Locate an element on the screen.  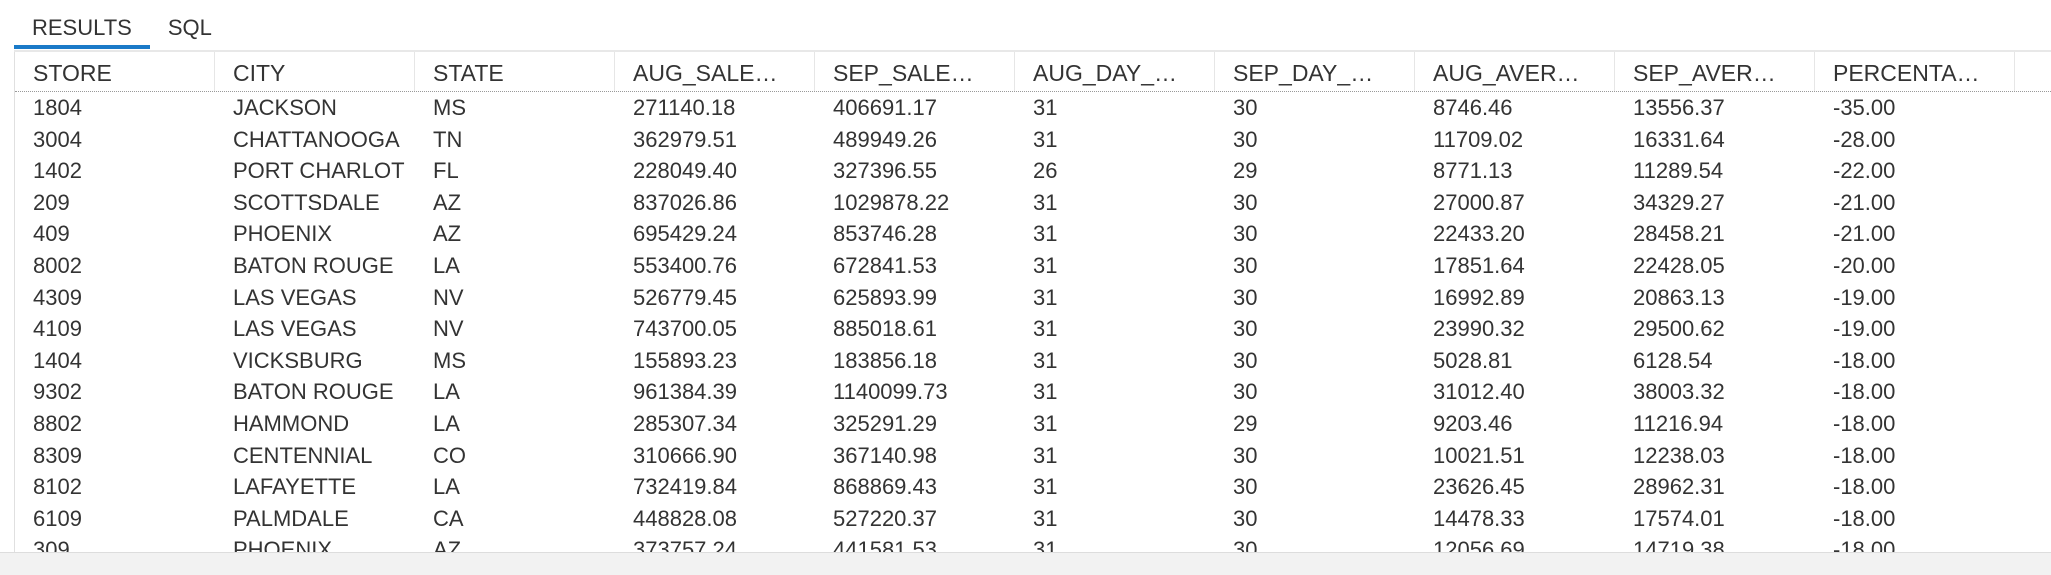
table-cell: -19.00 is located at coordinates (1864, 297).